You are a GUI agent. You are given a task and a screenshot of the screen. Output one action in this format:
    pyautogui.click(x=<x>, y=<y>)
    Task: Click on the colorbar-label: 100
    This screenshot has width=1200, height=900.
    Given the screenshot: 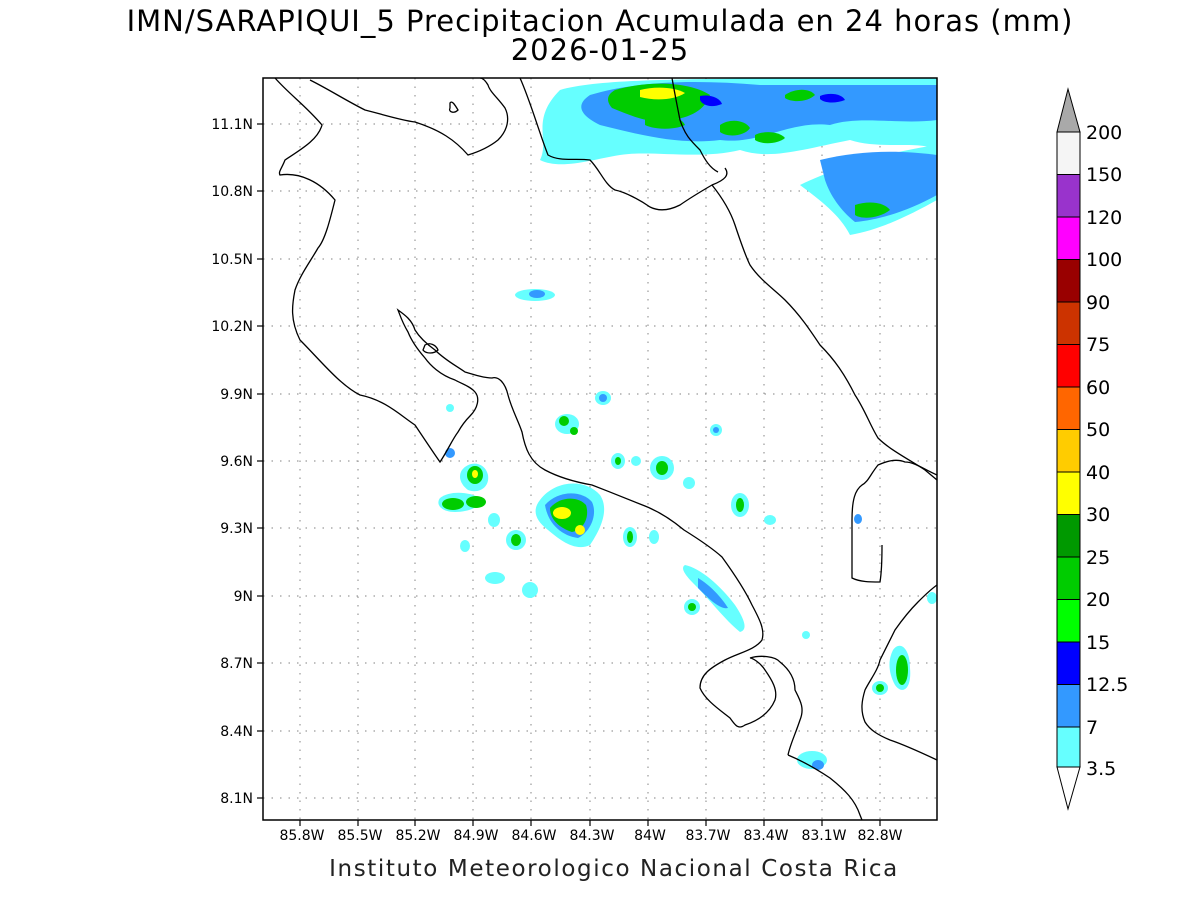 What is the action you would take?
    pyautogui.click(x=1104, y=260)
    